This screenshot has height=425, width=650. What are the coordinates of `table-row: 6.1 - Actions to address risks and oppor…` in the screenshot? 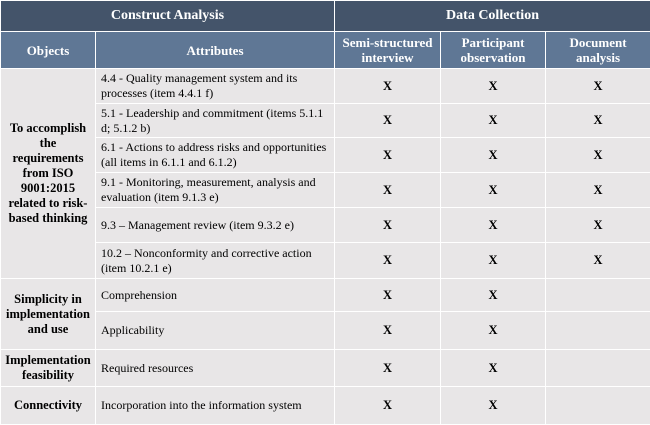 It's located at (325, 155).